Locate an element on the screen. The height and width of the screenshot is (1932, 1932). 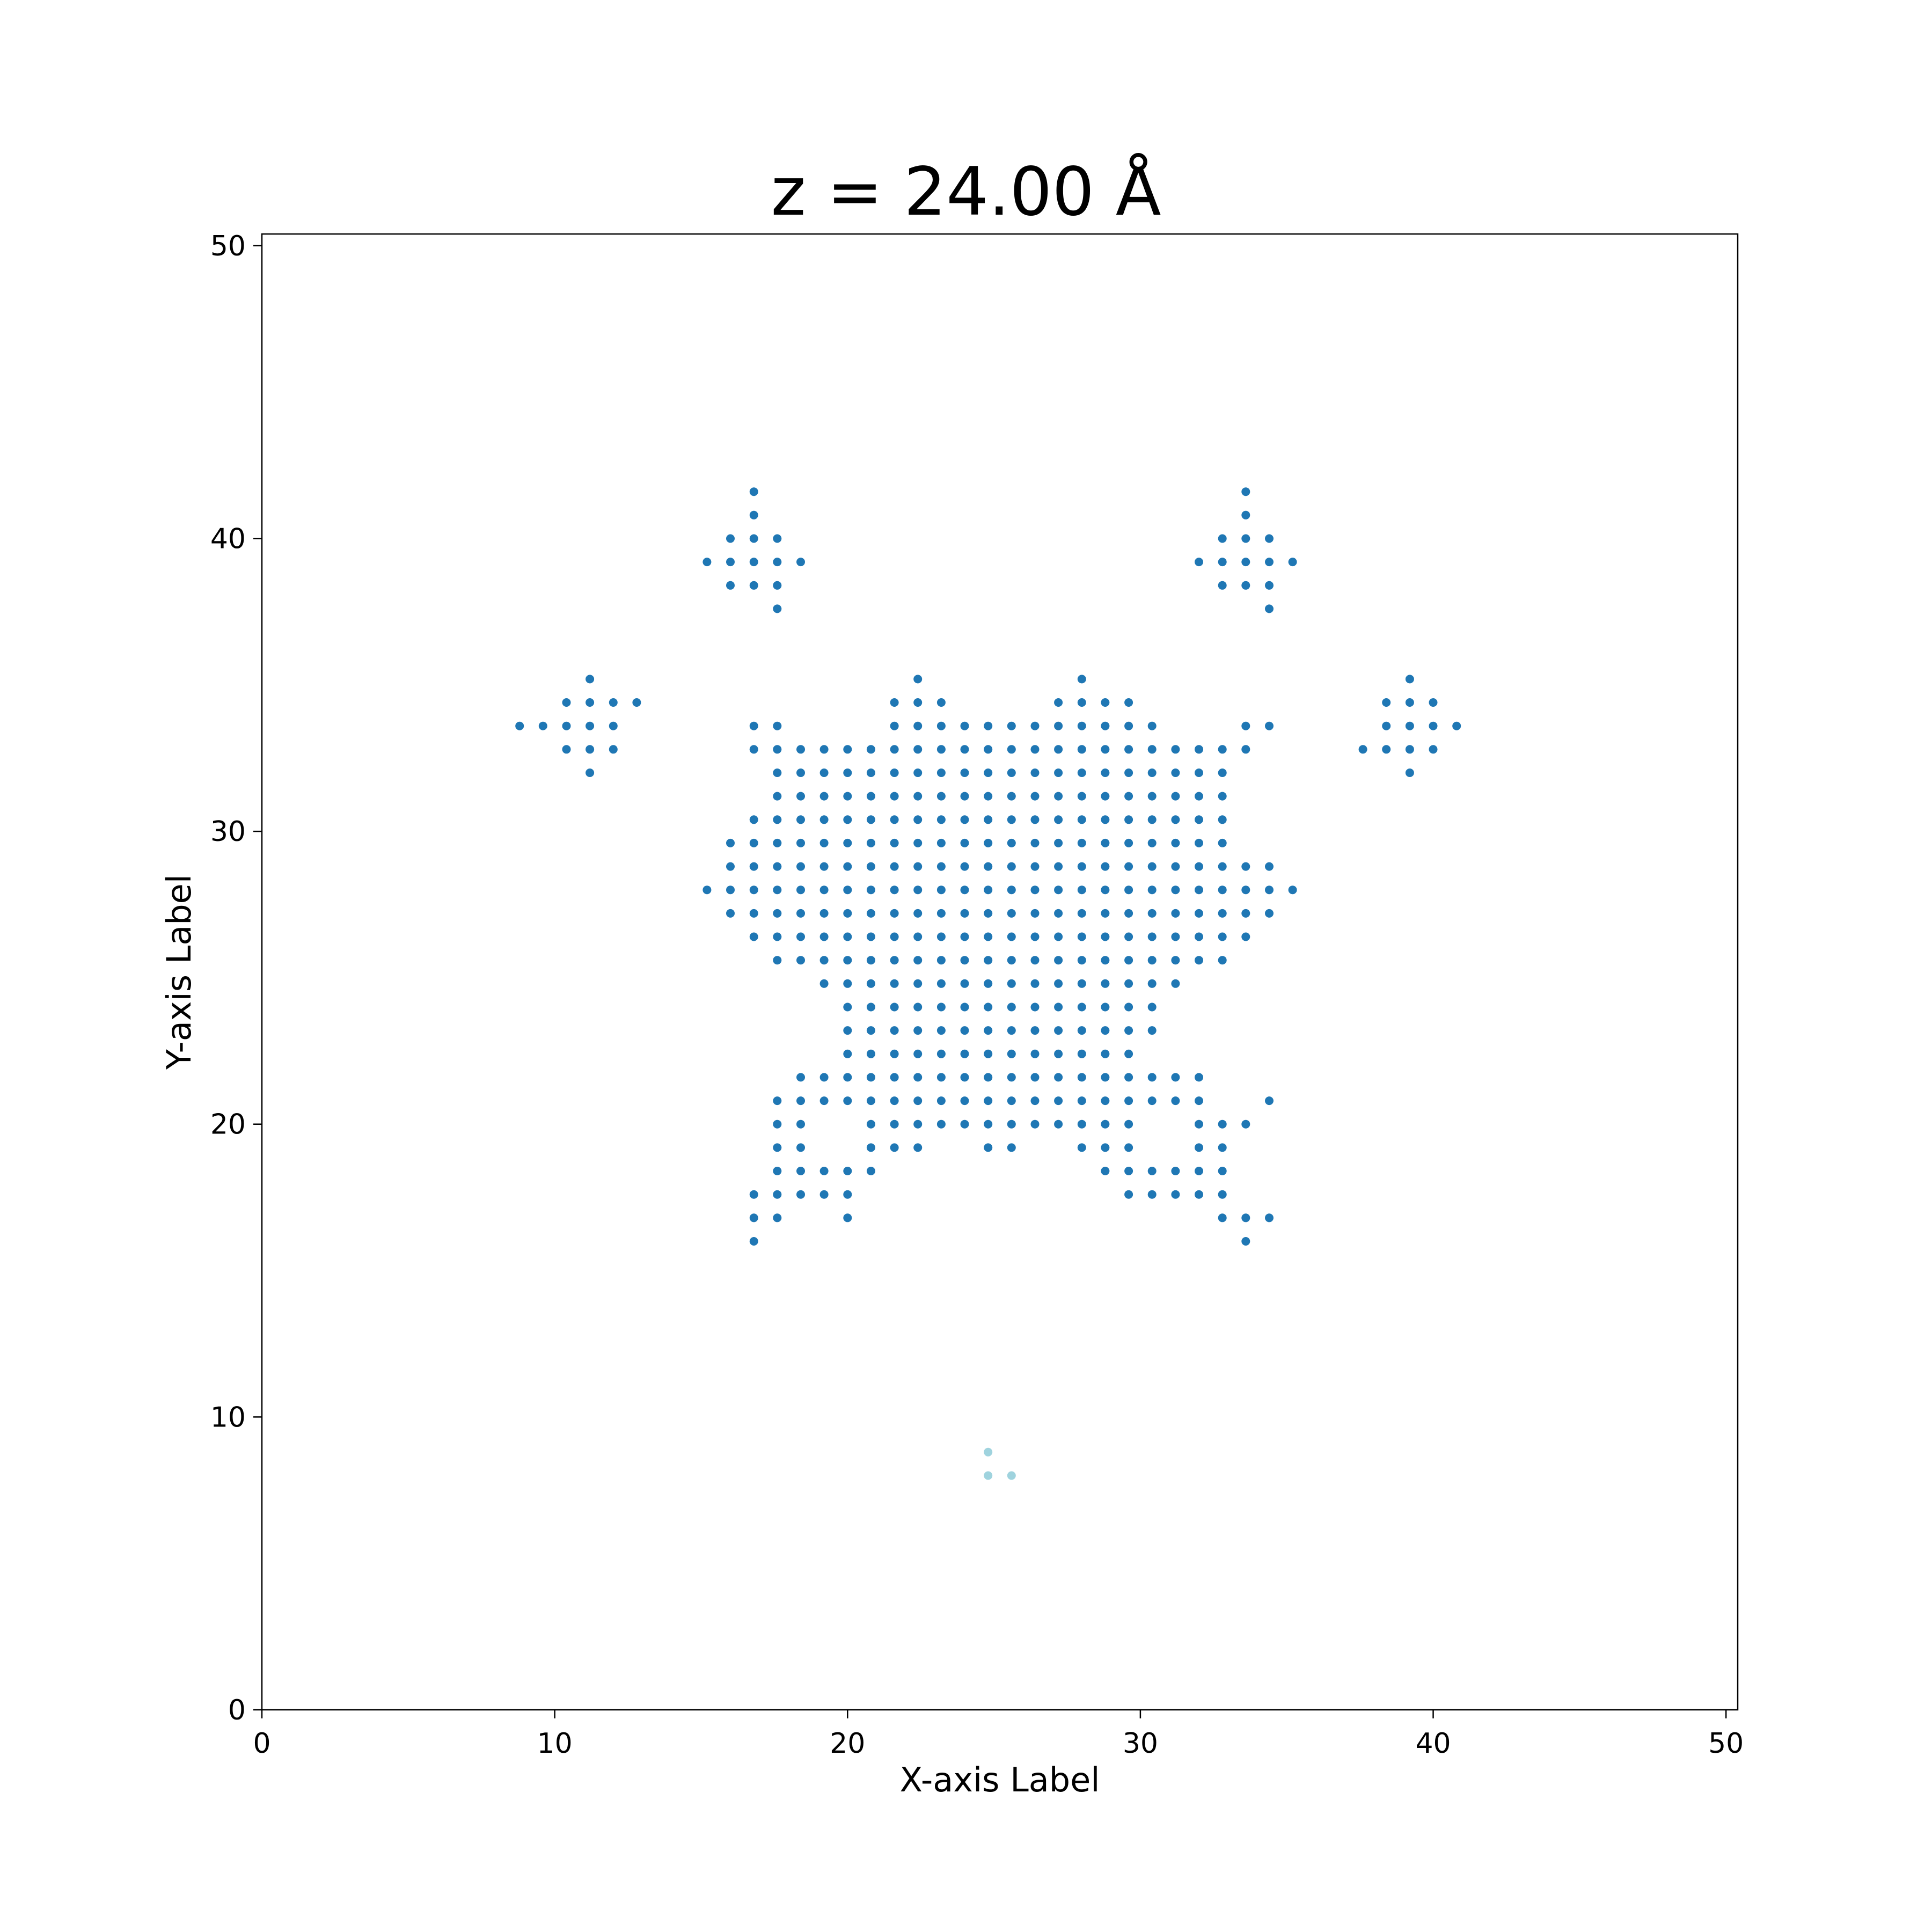
x-tick-label: 50 is located at coordinates (1726, 1744).